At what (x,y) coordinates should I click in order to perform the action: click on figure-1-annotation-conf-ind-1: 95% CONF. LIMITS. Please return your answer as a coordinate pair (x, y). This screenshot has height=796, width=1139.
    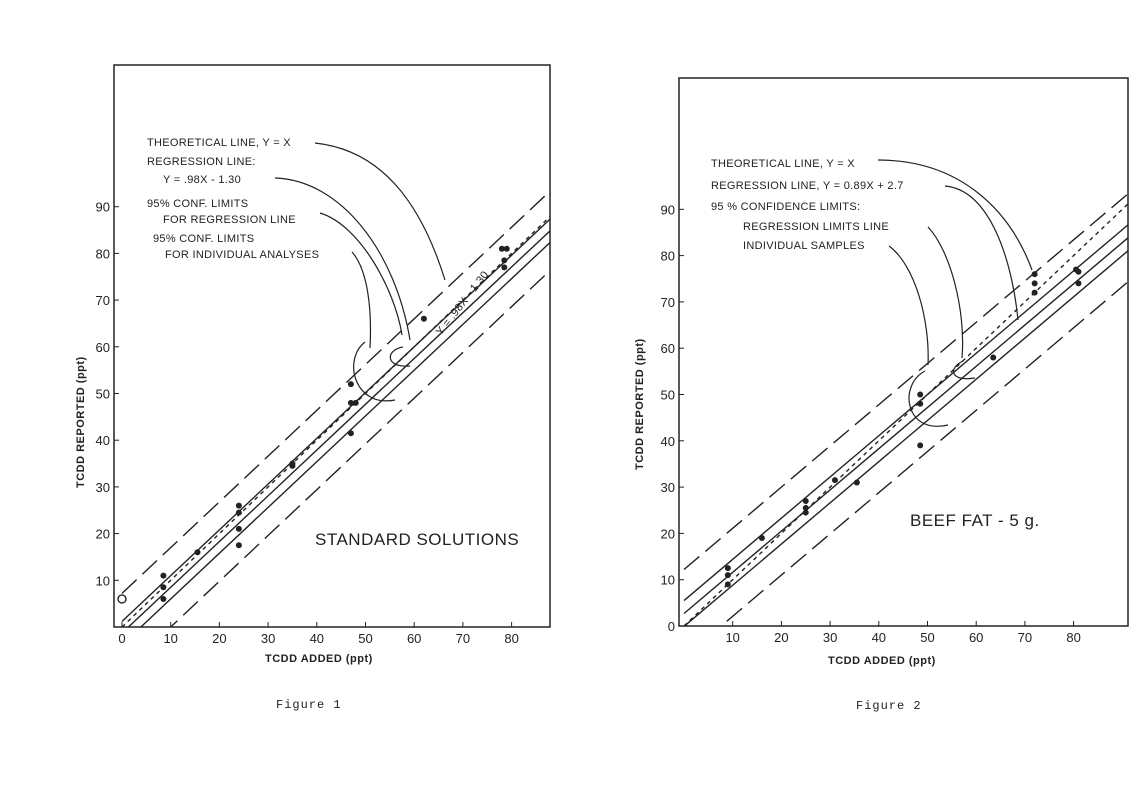
    Looking at the image, I should click on (203, 239).